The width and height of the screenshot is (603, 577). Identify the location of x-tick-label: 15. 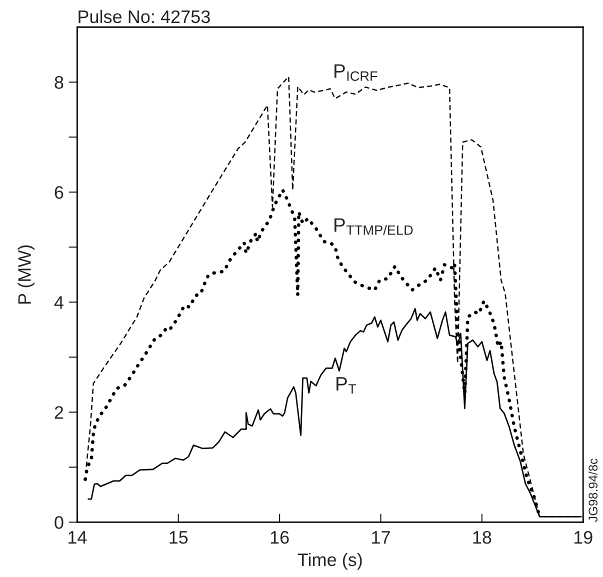
(179, 537).